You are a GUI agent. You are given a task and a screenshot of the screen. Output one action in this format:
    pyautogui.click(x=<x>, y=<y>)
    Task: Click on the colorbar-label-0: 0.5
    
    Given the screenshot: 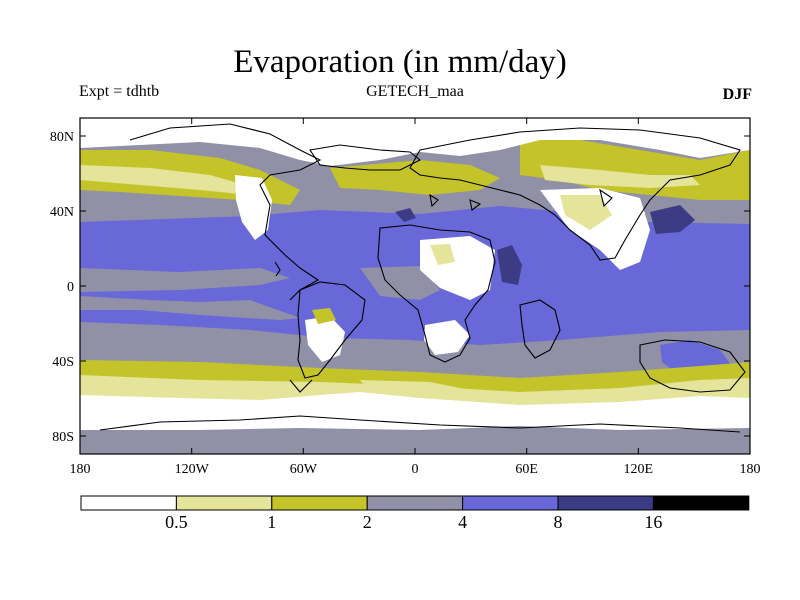 What is the action you would take?
    pyautogui.click(x=176, y=522)
    